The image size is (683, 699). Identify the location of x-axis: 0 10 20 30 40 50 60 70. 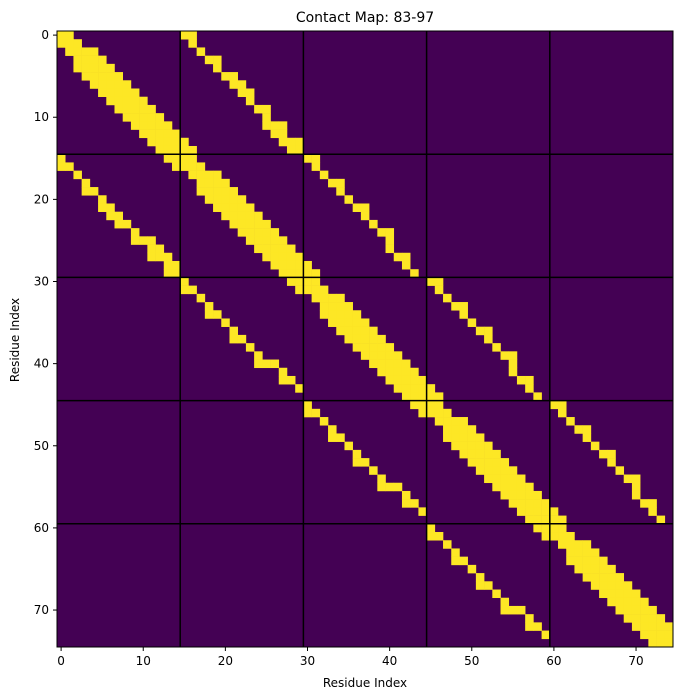
(350, 657).